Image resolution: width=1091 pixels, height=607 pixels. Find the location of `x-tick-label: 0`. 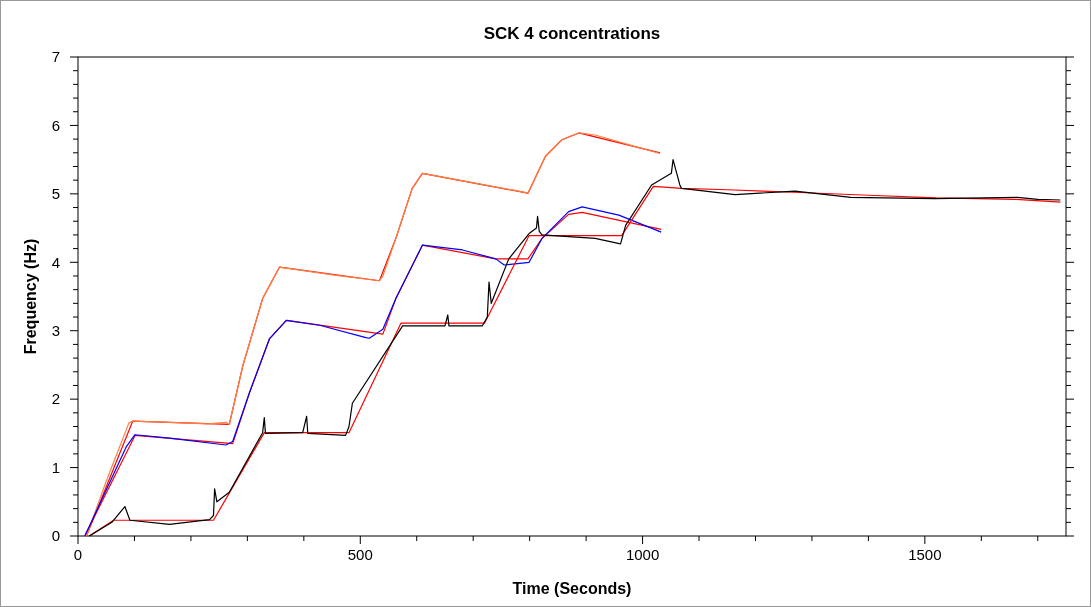

x-tick-label: 0 is located at coordinates (78, 554).